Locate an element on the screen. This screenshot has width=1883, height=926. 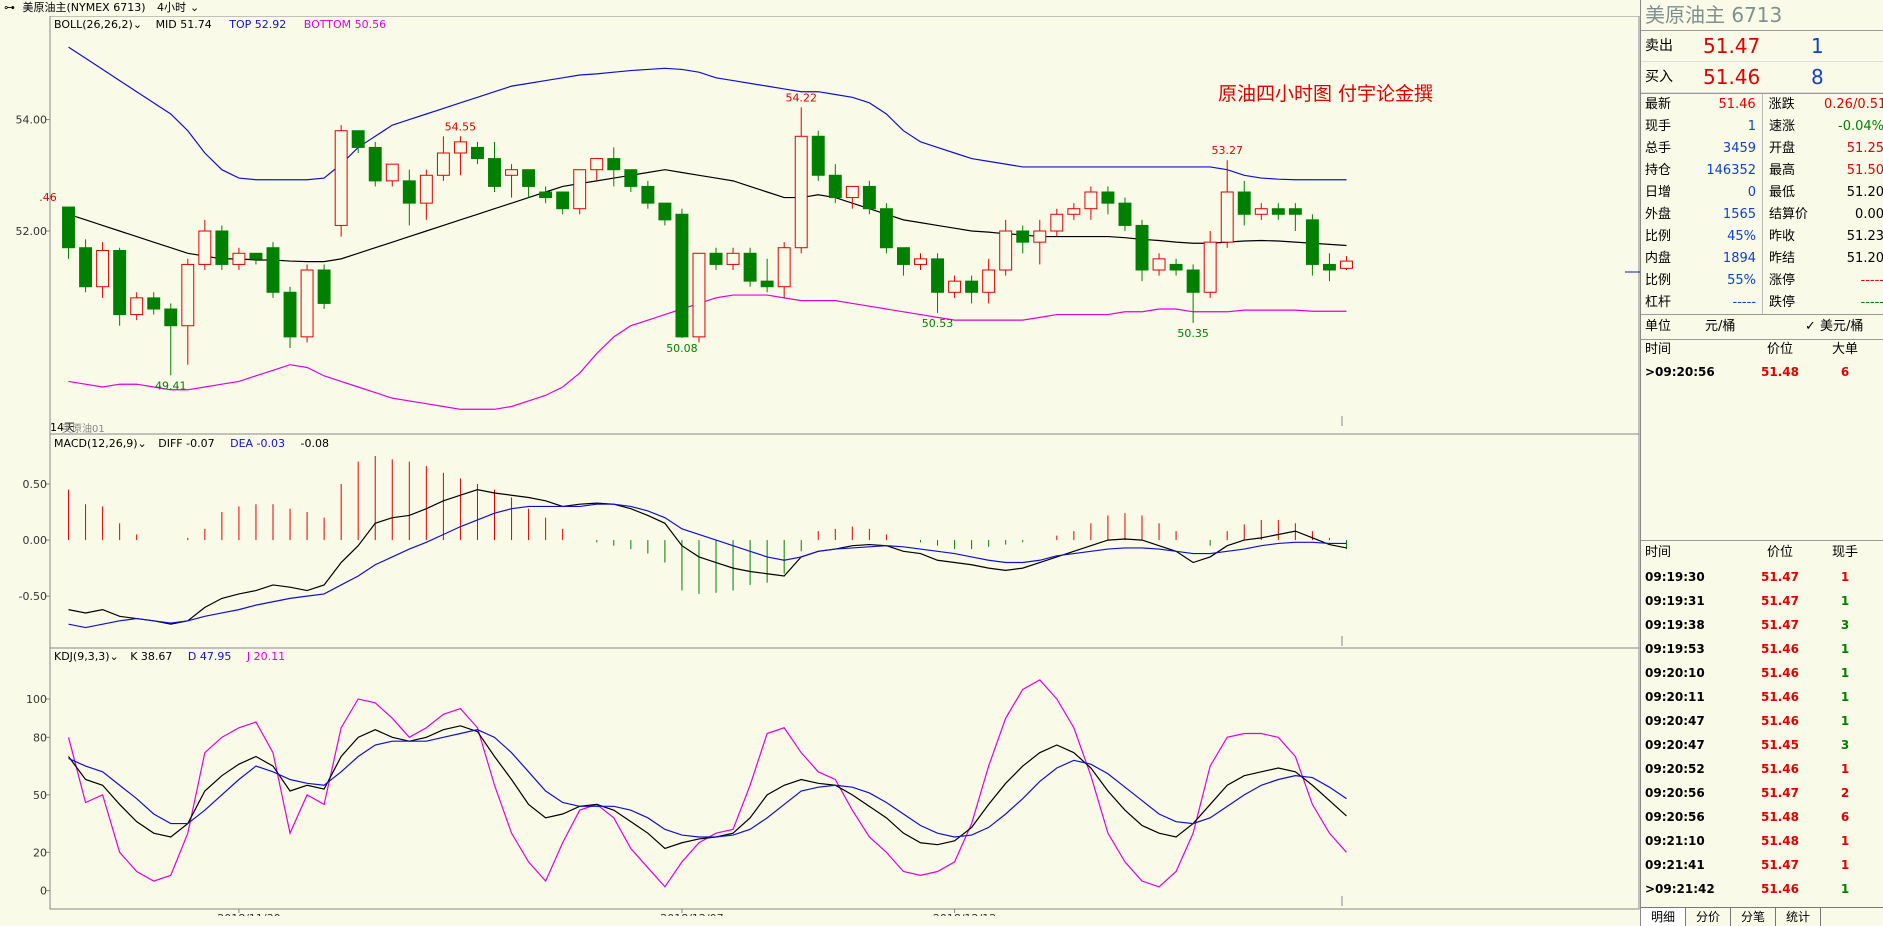
period-selector: 4小时 ⌄ is located at coordinates (178, 7).